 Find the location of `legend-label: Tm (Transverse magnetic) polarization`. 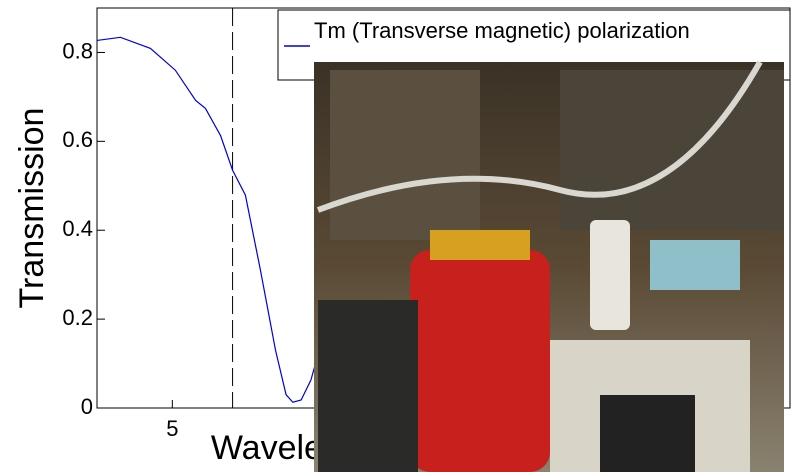

legend-label: Tm (Transverse magnetic) polarization is located at coordinates (502, 30).